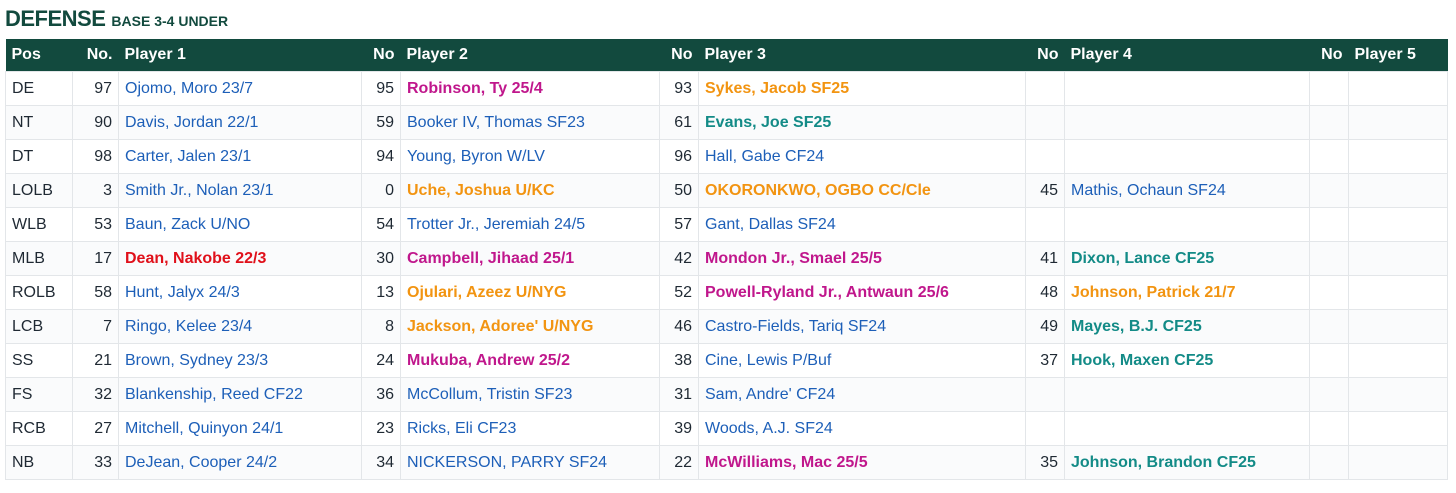 Image resolution: width=1456 pixels, height=493 pixels. Describe the element at coordinates (679, 122) in the screenshot. I see `jersey-number-cell: 61` at that location.